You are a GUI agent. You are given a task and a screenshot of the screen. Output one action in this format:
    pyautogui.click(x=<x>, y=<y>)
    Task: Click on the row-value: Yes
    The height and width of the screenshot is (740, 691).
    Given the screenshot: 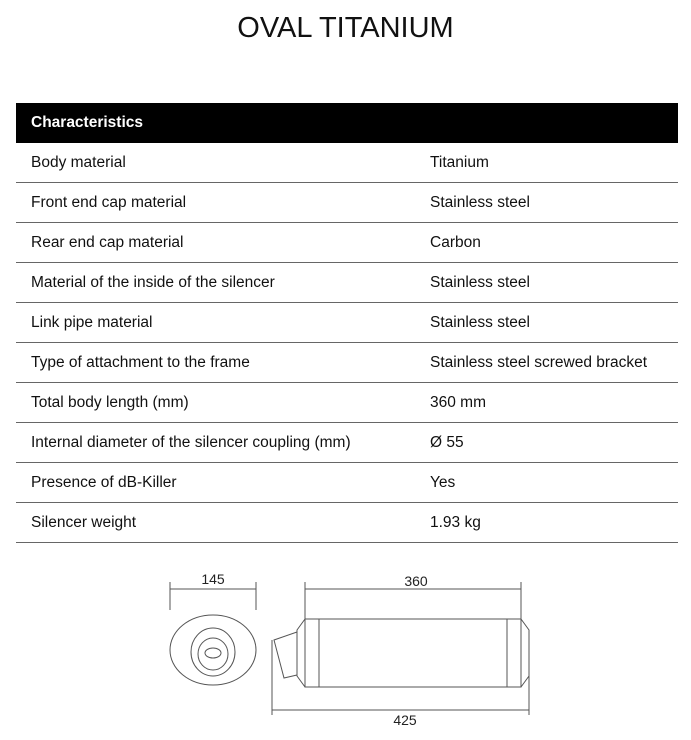 What is the action you would take?
    pyautogui.click(x=554, y=482)
    